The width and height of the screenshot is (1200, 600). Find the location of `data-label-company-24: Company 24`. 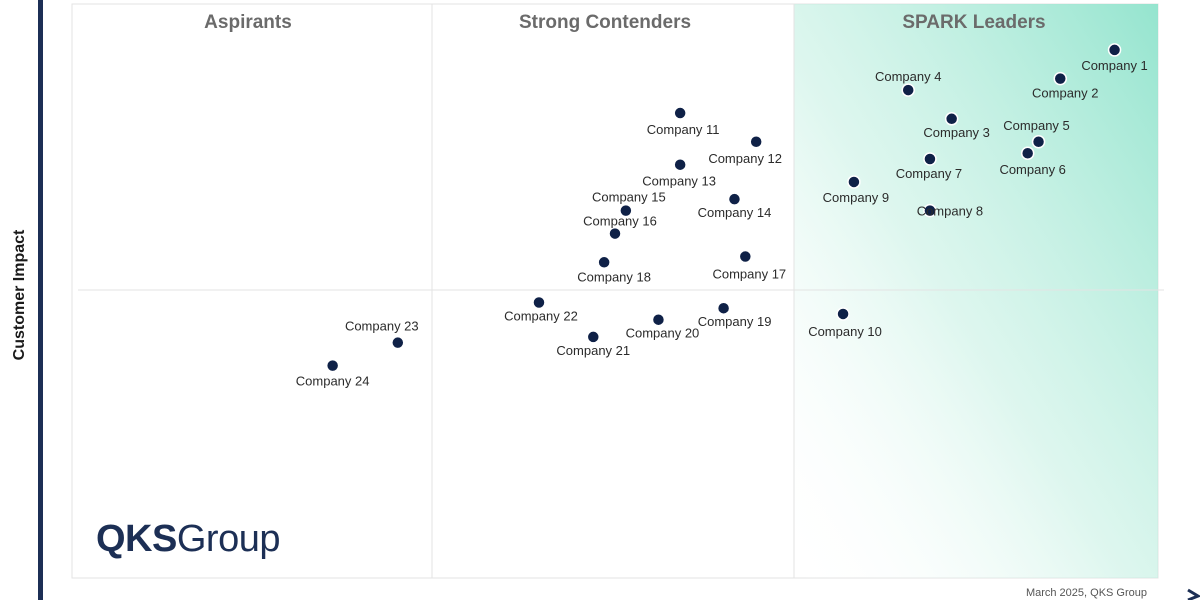

data-label-company-24: Company 24 is located at coordinates (333, 381).